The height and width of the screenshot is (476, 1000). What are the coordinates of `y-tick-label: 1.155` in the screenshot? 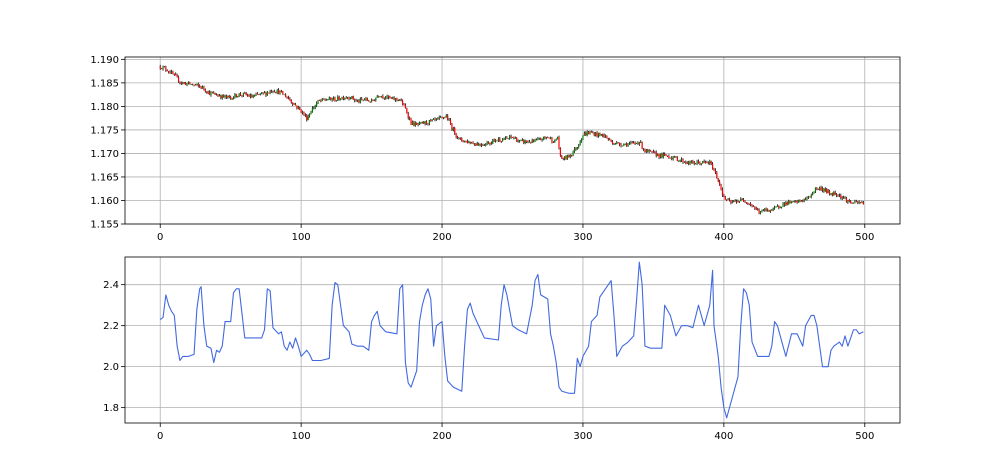 It's located at (104, 225).